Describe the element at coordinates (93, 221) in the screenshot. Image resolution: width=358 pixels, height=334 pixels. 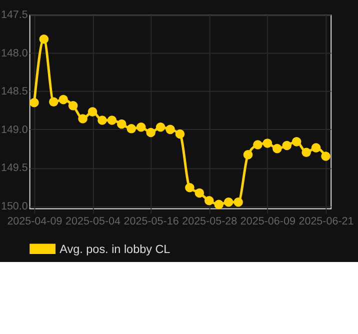
I see `x-tick-label: 2025-05-04` at that location.